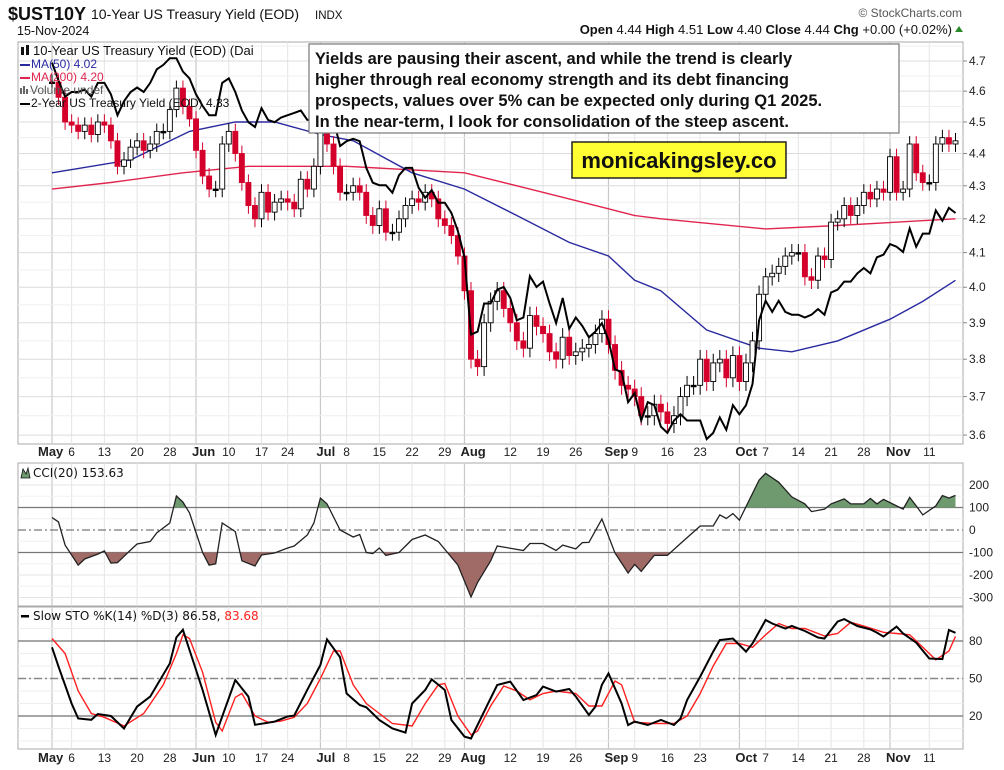  What do you see at coordinates (25, 65) in the screenshot?
I see `ma50-swatch` at bounding box center [25, 65].